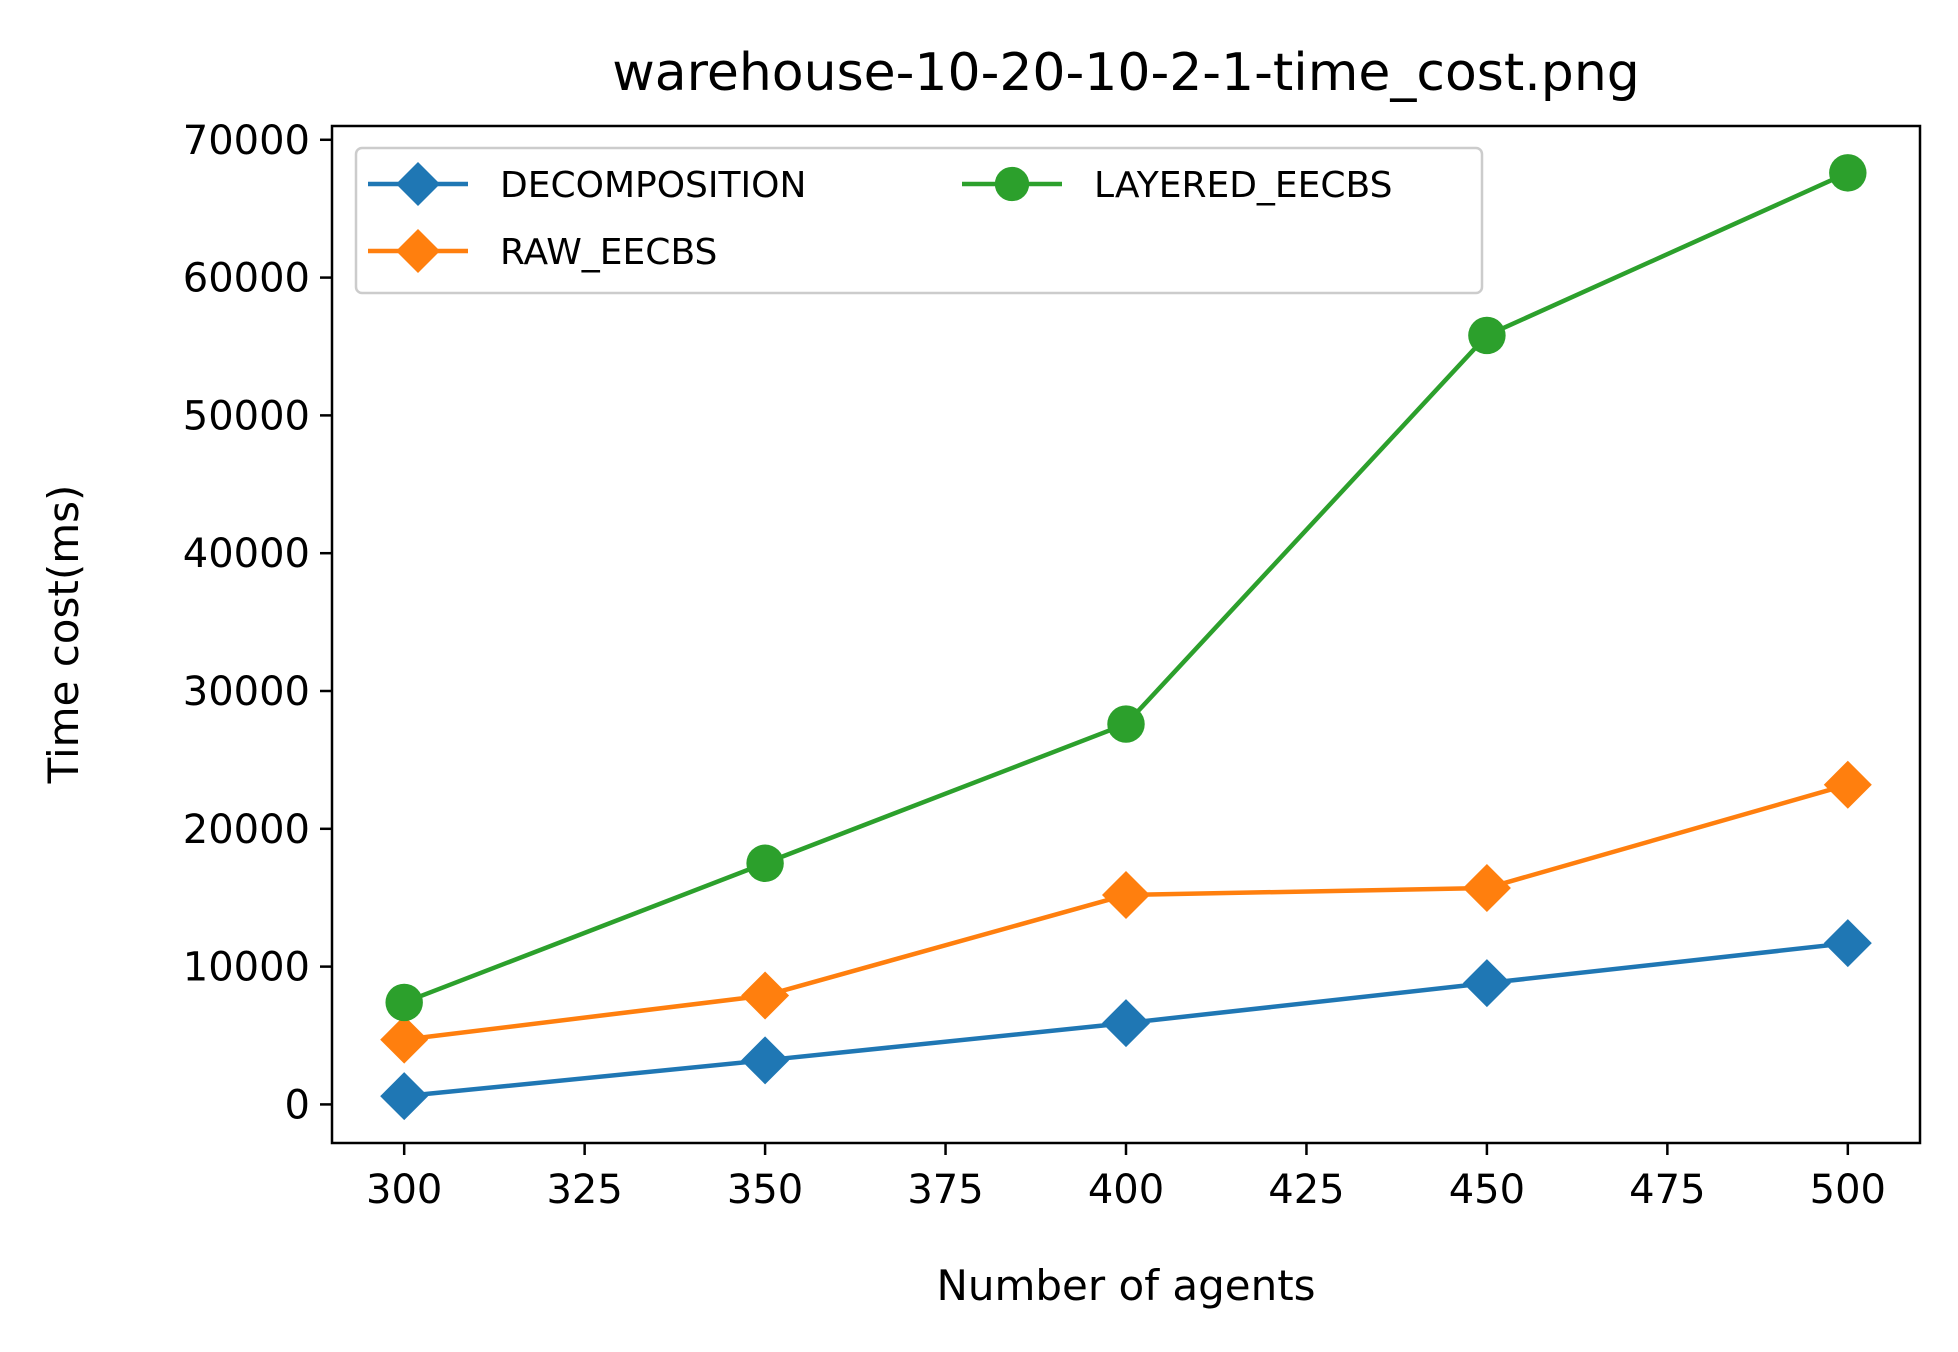 This screenshot has width=1958, height=1352. I want to click on x-axis-ticks: 300 325 350 375 400 425 450 475 500, so click(1126, 1178).